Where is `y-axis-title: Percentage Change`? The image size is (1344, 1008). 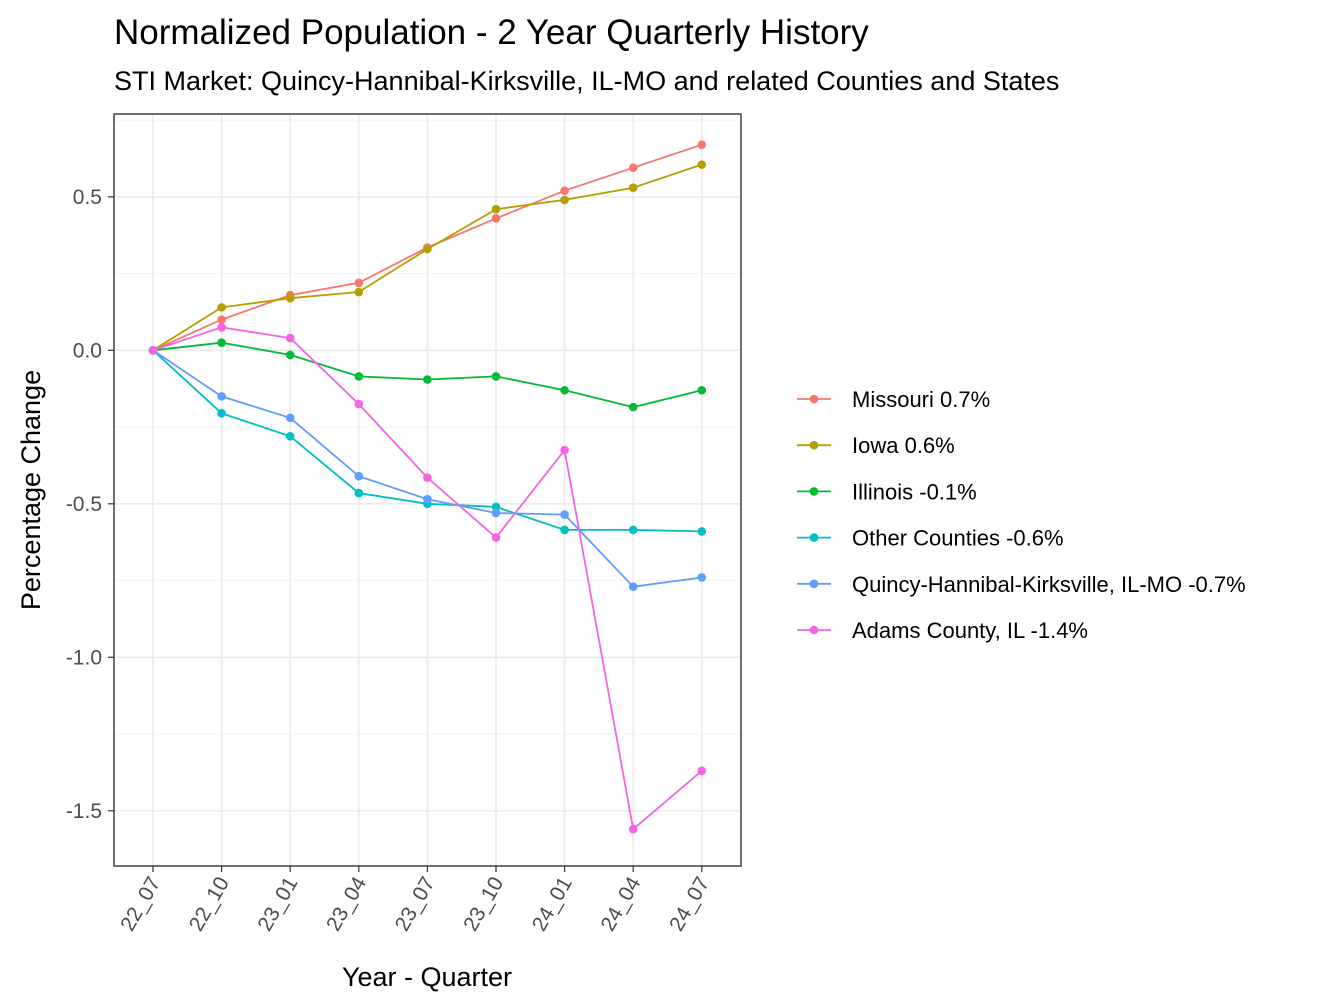
y-axis-title: Percentage Change is located at coordinates (31, 490).